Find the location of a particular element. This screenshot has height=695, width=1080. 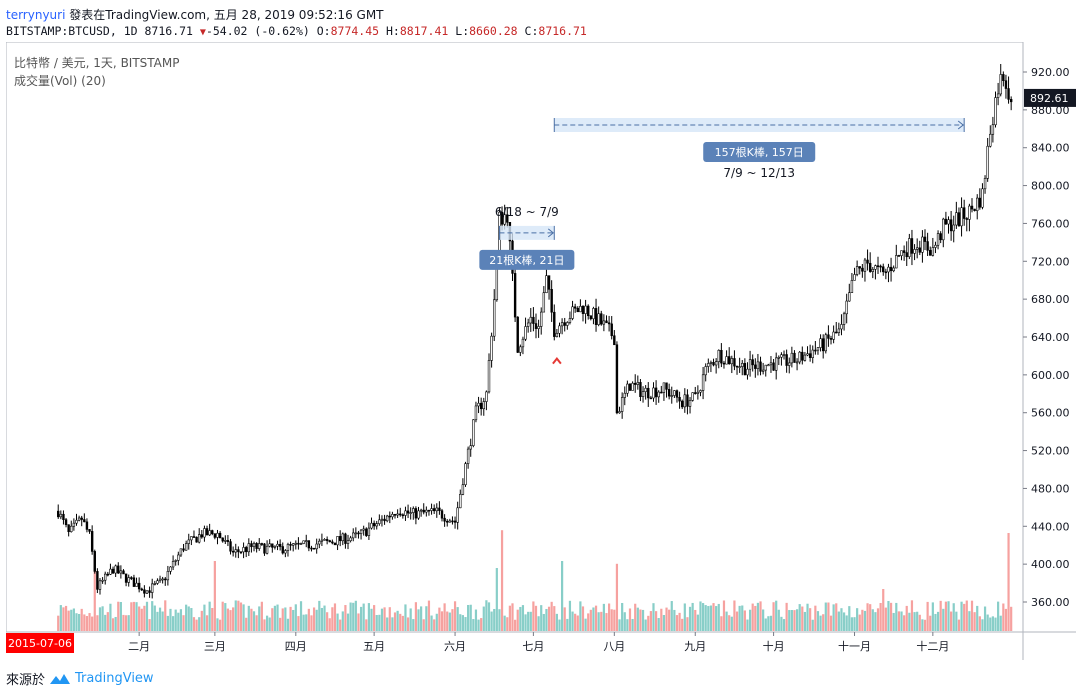

signal-marker-icon is located at coordinates (557, 361).